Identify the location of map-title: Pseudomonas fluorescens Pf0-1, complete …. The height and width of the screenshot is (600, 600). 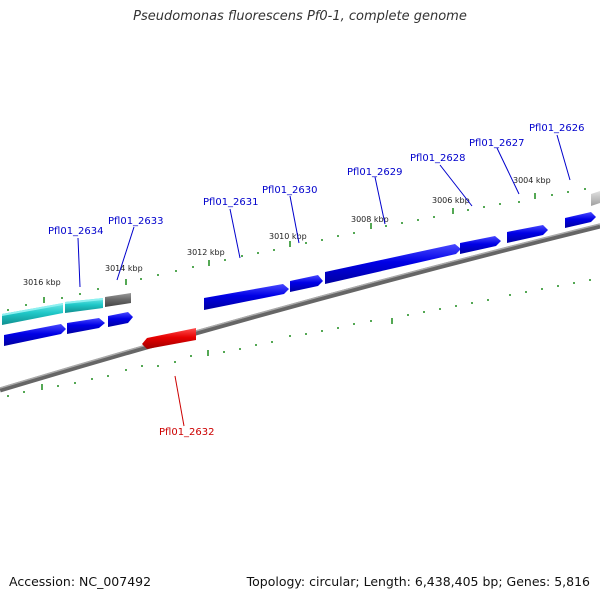
(300, 16).